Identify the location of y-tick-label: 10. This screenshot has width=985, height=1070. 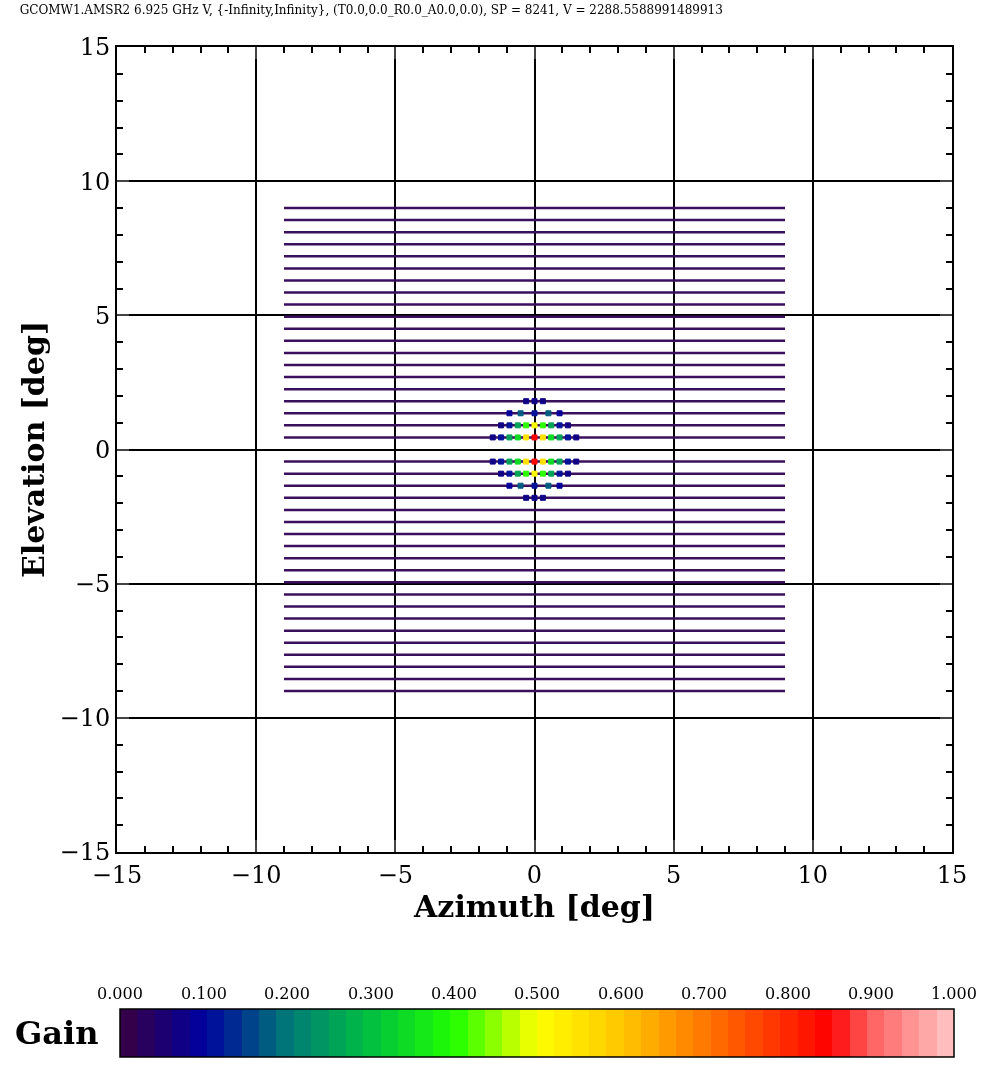
(95, 181).